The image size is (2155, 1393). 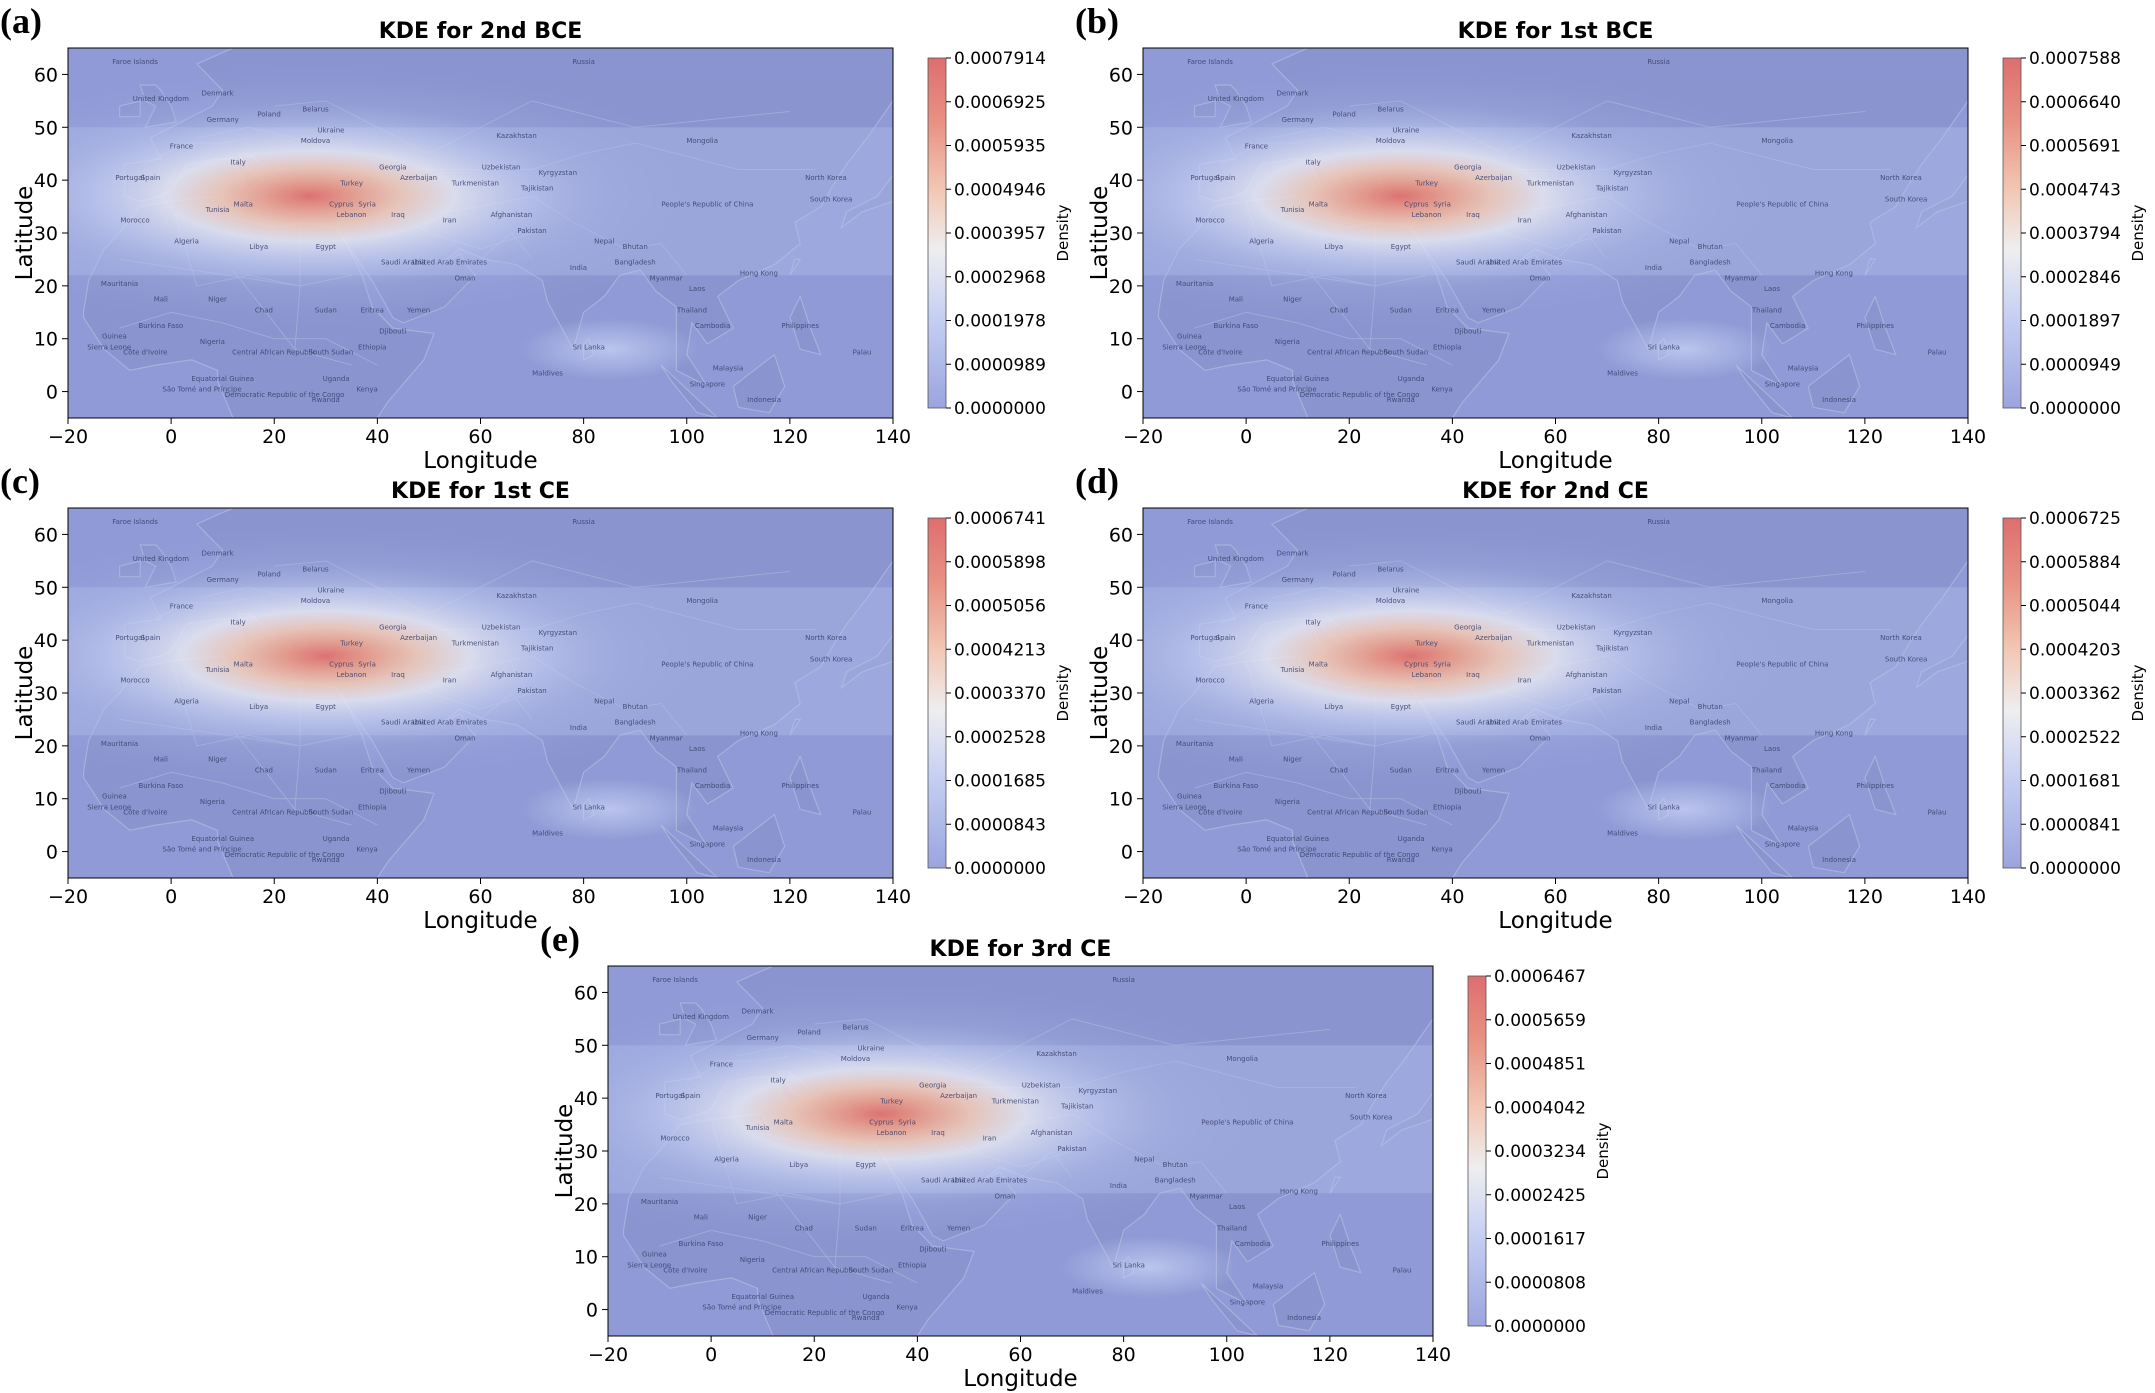 I want to click on map-label: Cambodia, so click(x=1787, y=786).